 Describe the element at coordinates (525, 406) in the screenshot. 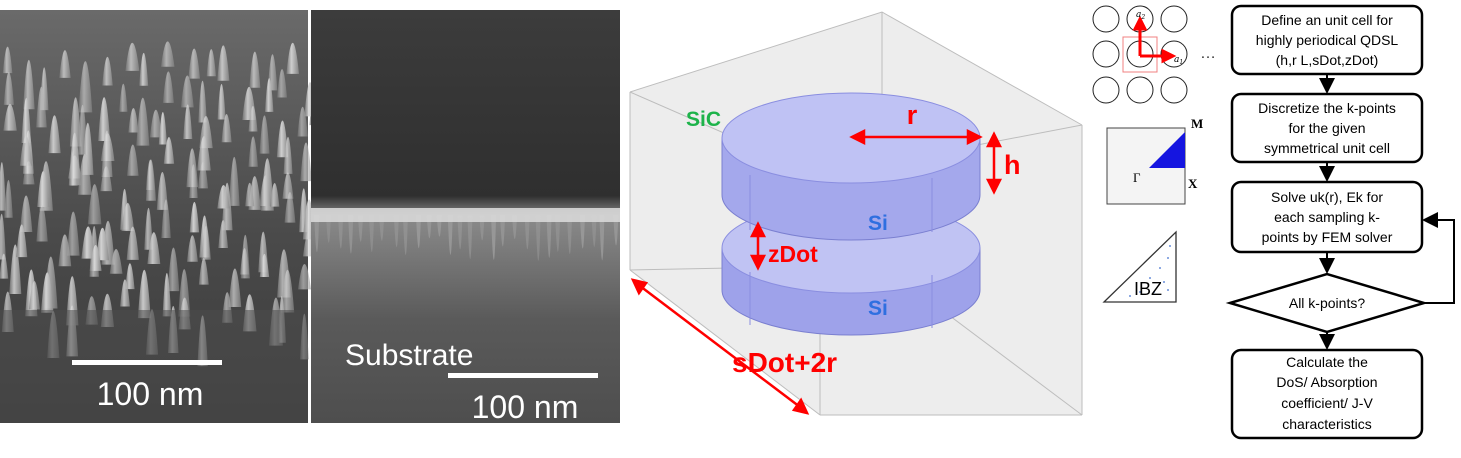

I see `sem-right-scale-label: 100 nm` at that location.